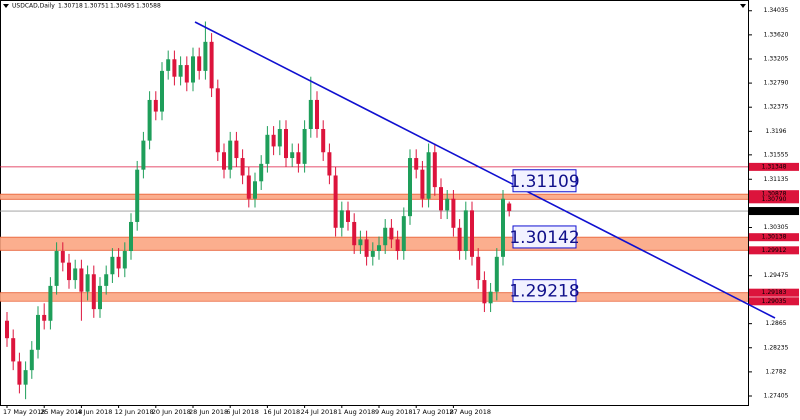 Image resolution: width=800 pixels, height=420 pixels. I want to click on x-tick-label: 6 Jul 2018, so click(242, 412).